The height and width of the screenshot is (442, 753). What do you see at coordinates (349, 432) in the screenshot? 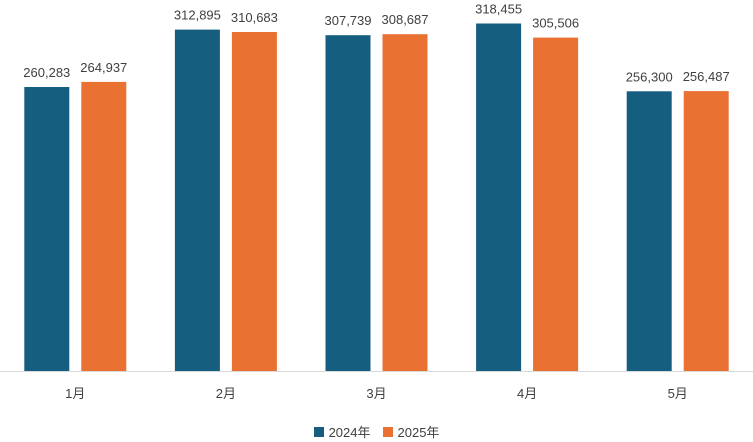
I see `legend-label-2024: 2024年` at bounding box center [349, 432].